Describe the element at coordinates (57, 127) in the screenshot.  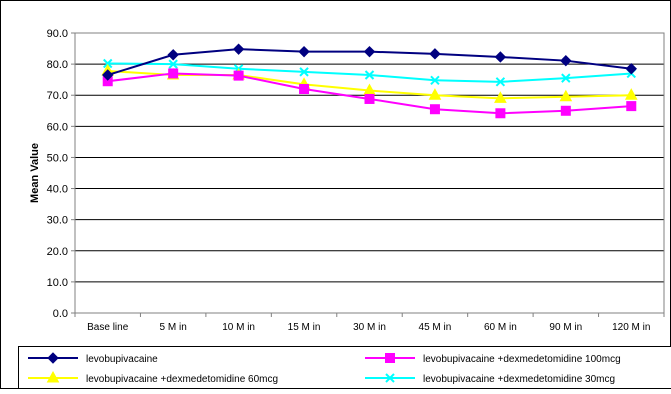
I see `y-tick-label: 60.0` at that location.